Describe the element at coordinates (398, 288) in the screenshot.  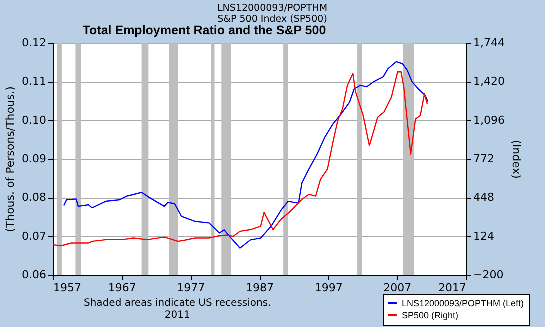
I see `x-tick-label: 2007` at that location.